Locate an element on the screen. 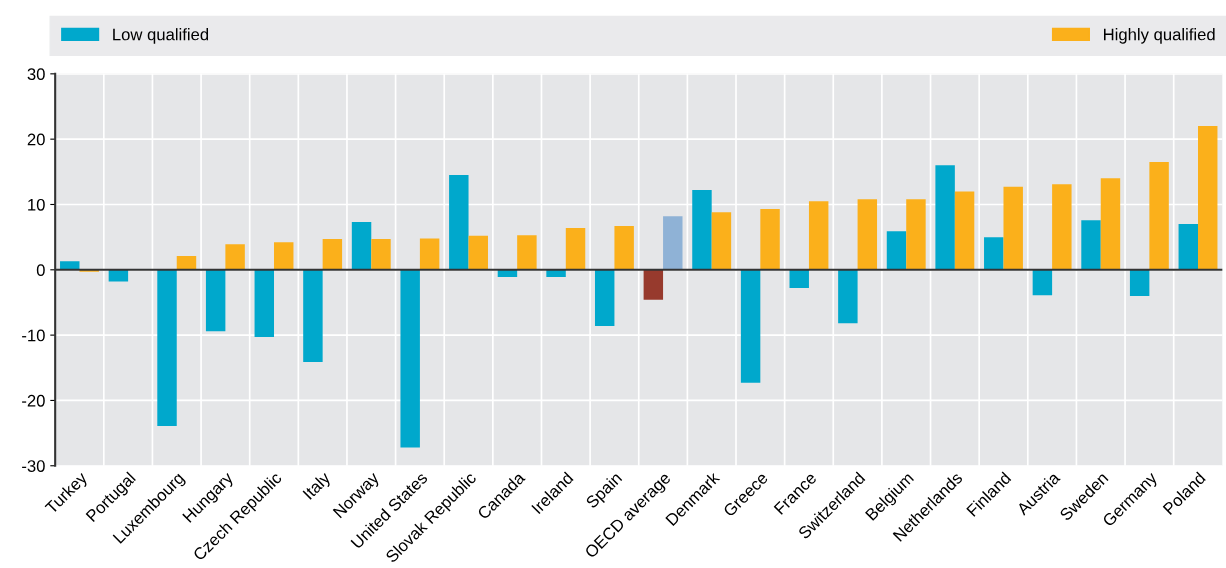 Image resolution: width=1226 pixels, height=568 pixels. legend-label: Highly qualified is located at coordinates (1159, 36).